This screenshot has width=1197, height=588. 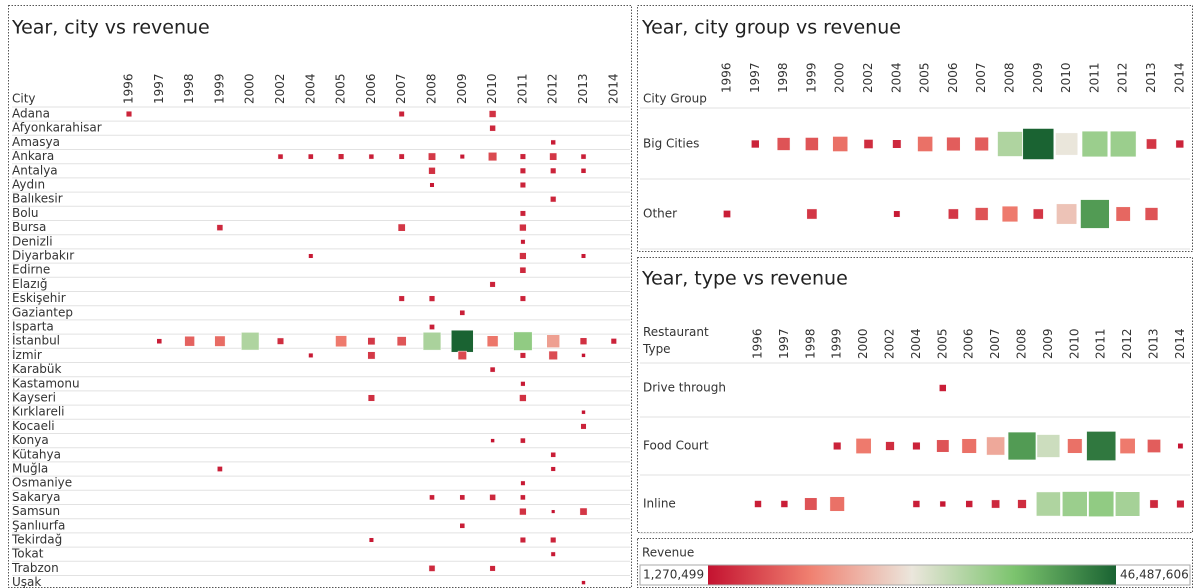 I want to click on row-label: Kayseri, so click(x=34, y=398).